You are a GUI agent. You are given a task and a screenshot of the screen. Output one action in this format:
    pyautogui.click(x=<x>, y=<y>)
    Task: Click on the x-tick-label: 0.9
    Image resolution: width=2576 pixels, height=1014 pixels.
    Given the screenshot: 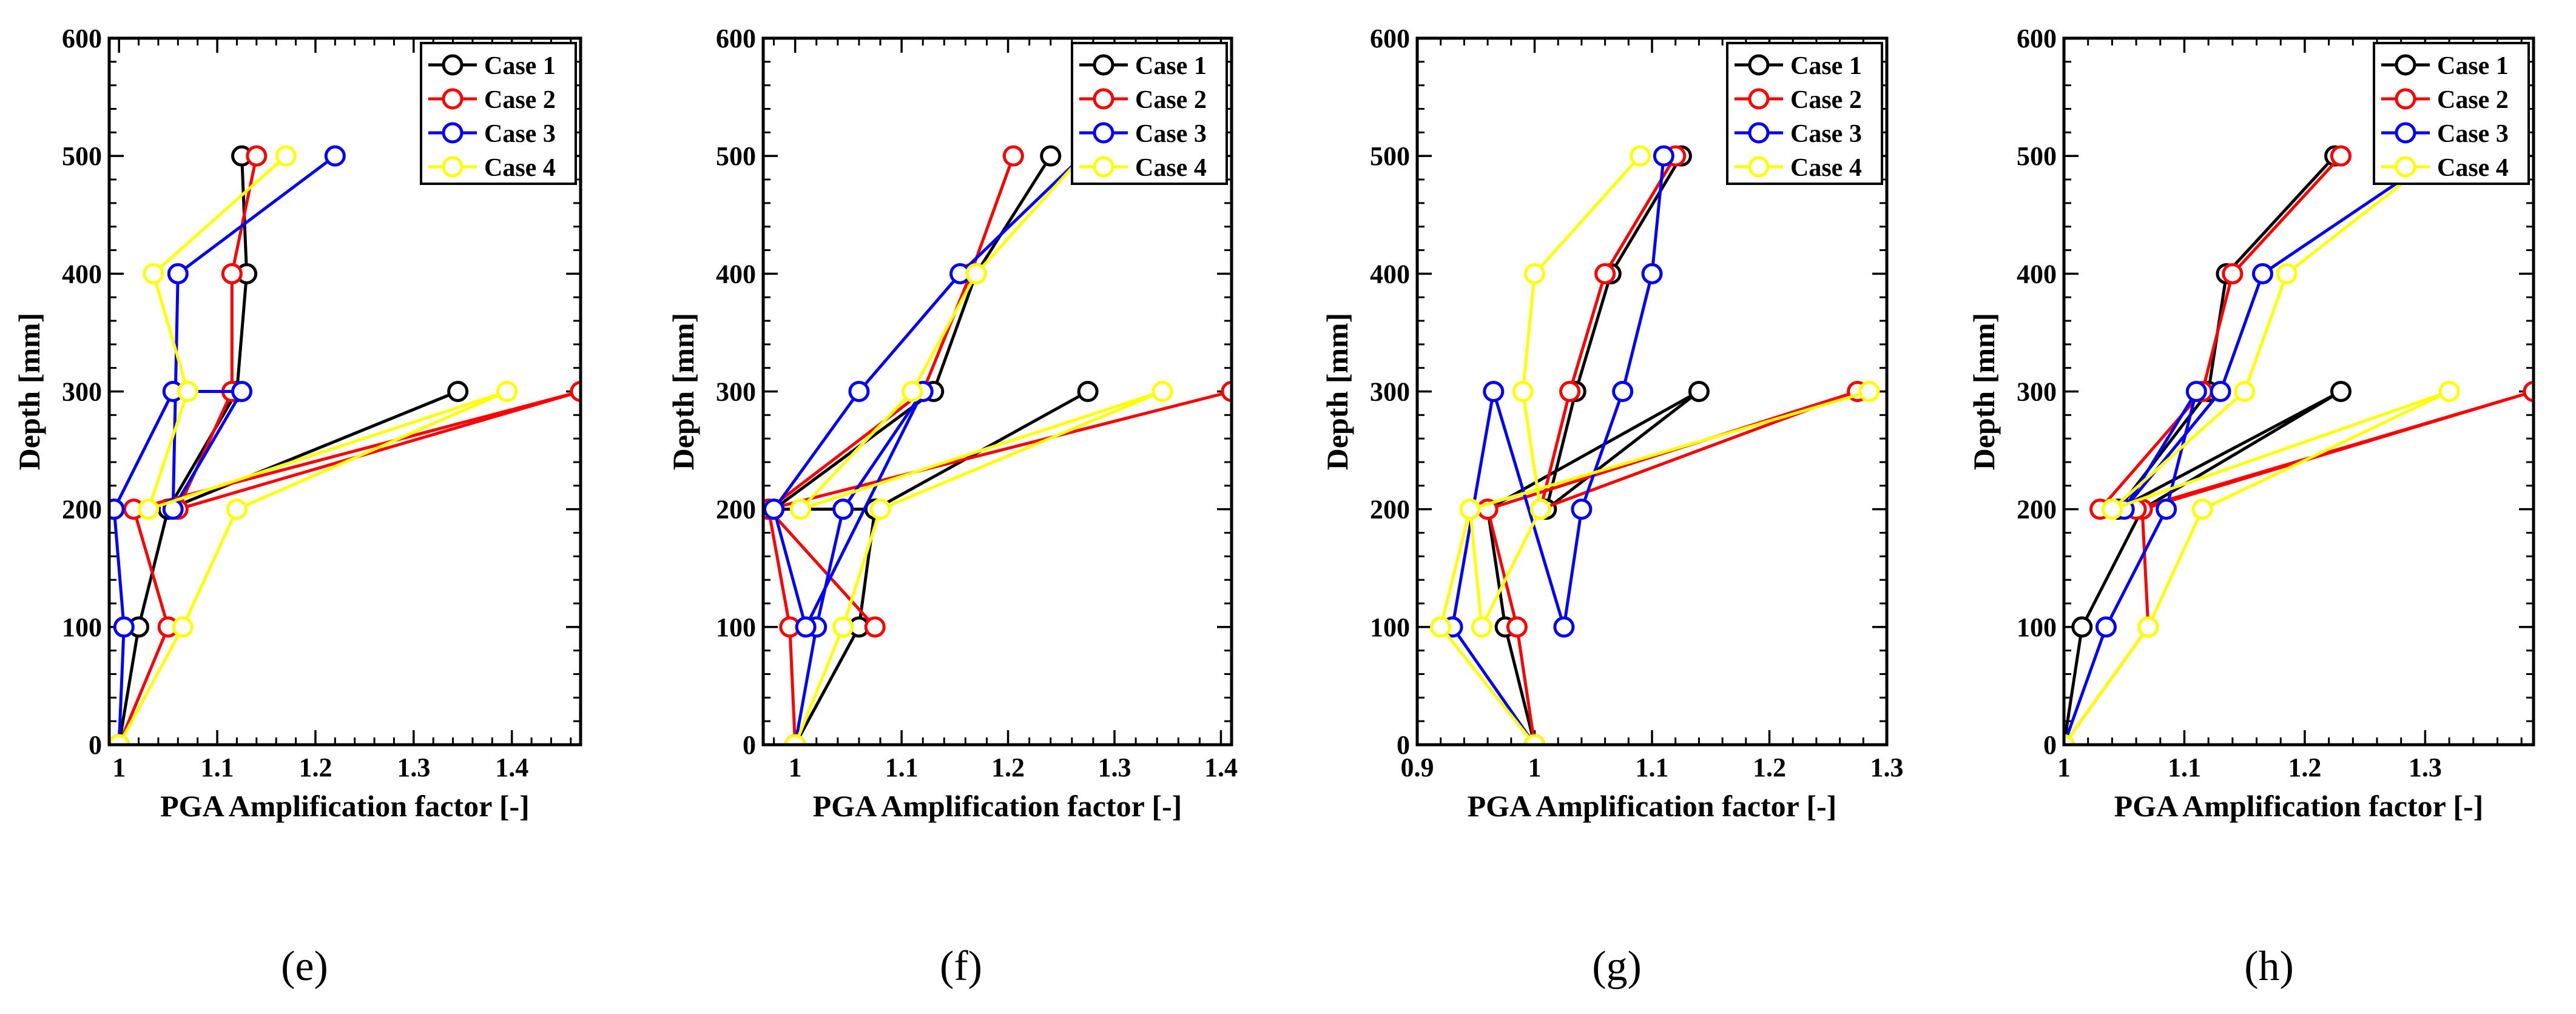 What is the action you would take?
    pyautogui.click(x=1417, y=767)
    